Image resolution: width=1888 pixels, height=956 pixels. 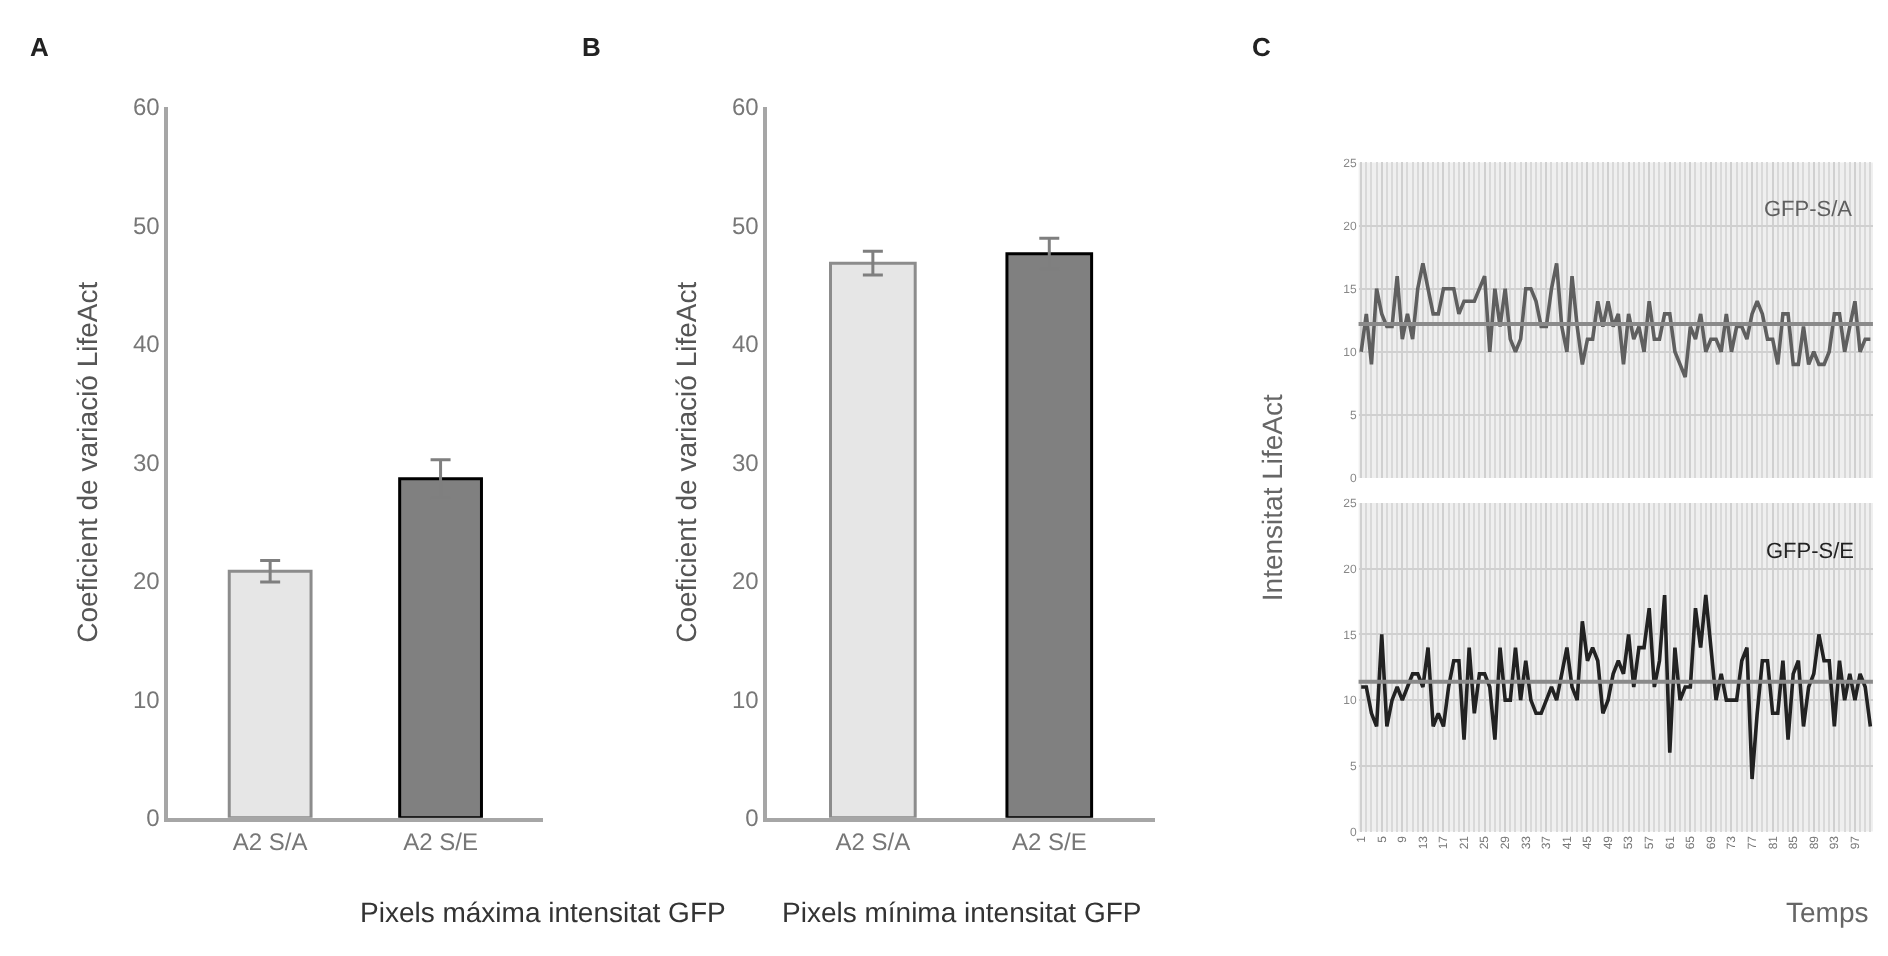 What do you see at coordinates (1809, 210) in the screenshot?
I see `text: GFP-S/A` at bounding box center [1809, 210].